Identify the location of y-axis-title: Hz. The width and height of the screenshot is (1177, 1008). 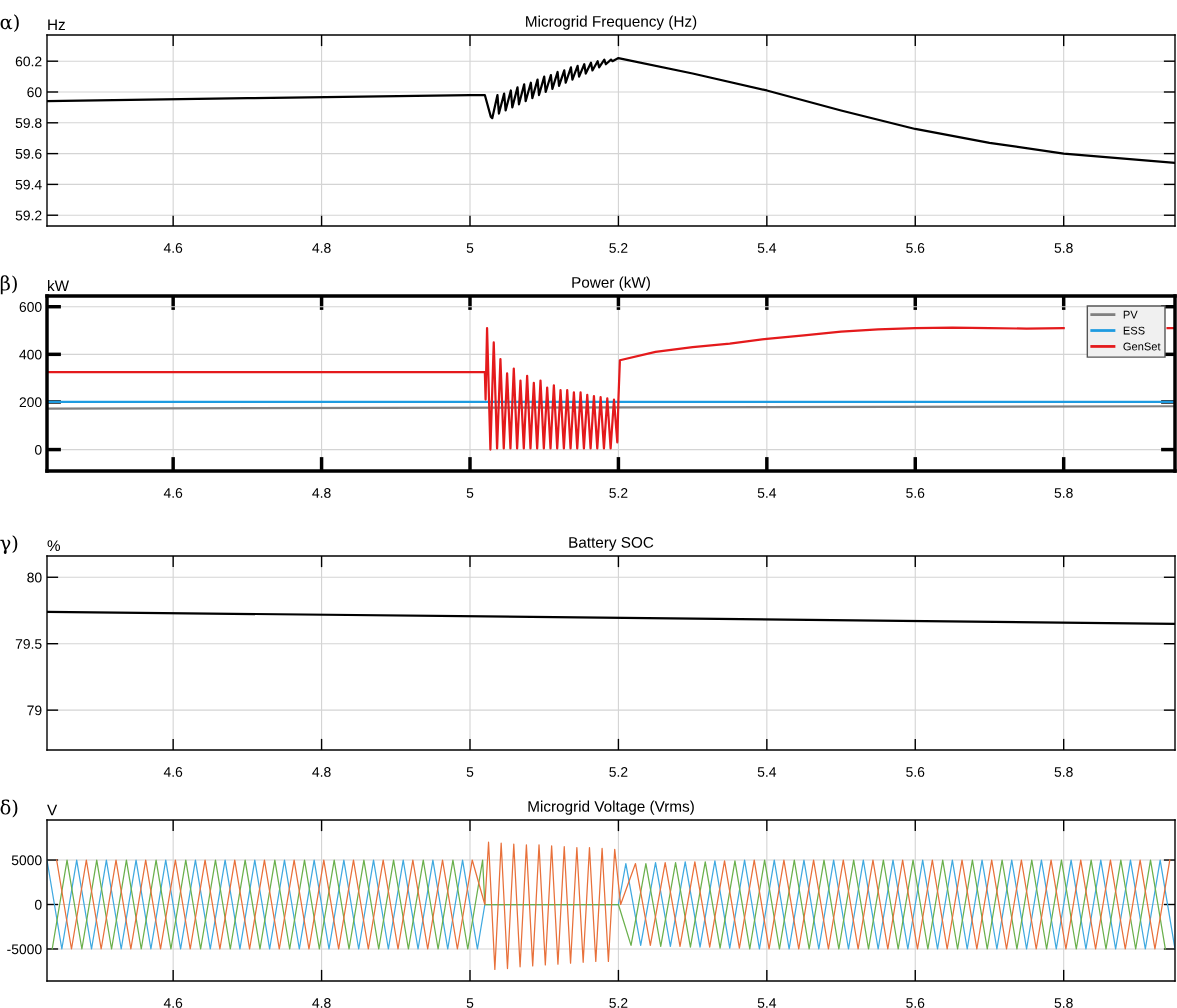
(56, 24).